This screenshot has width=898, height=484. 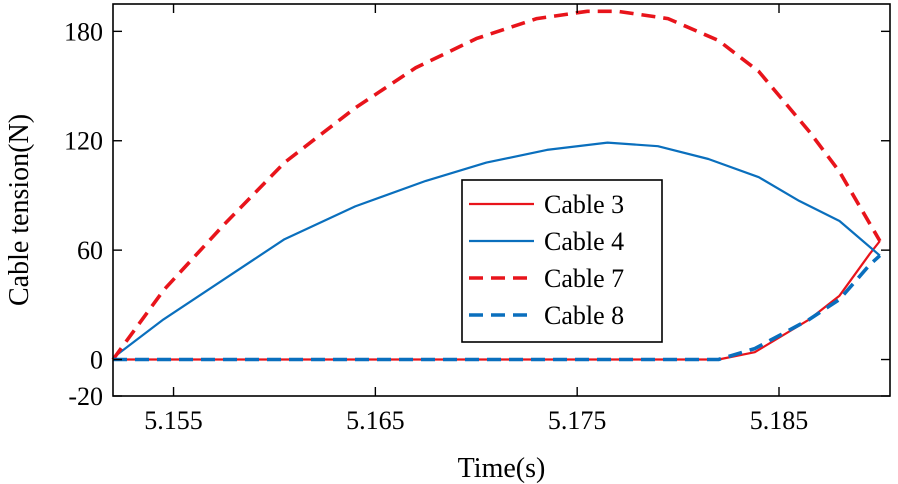 What do you see at coordinates (83, 31) in the screenshot?
I see `y-tick-label: 180` at bounding box center [83, 31].